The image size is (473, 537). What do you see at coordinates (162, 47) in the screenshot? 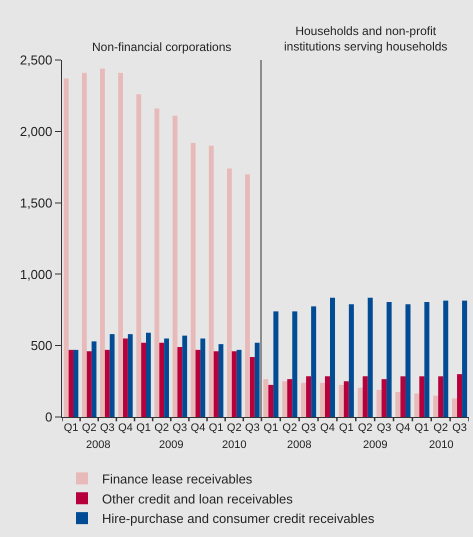
I see `chart-title: Non-financial corporations` at bounding box center [162, 47].